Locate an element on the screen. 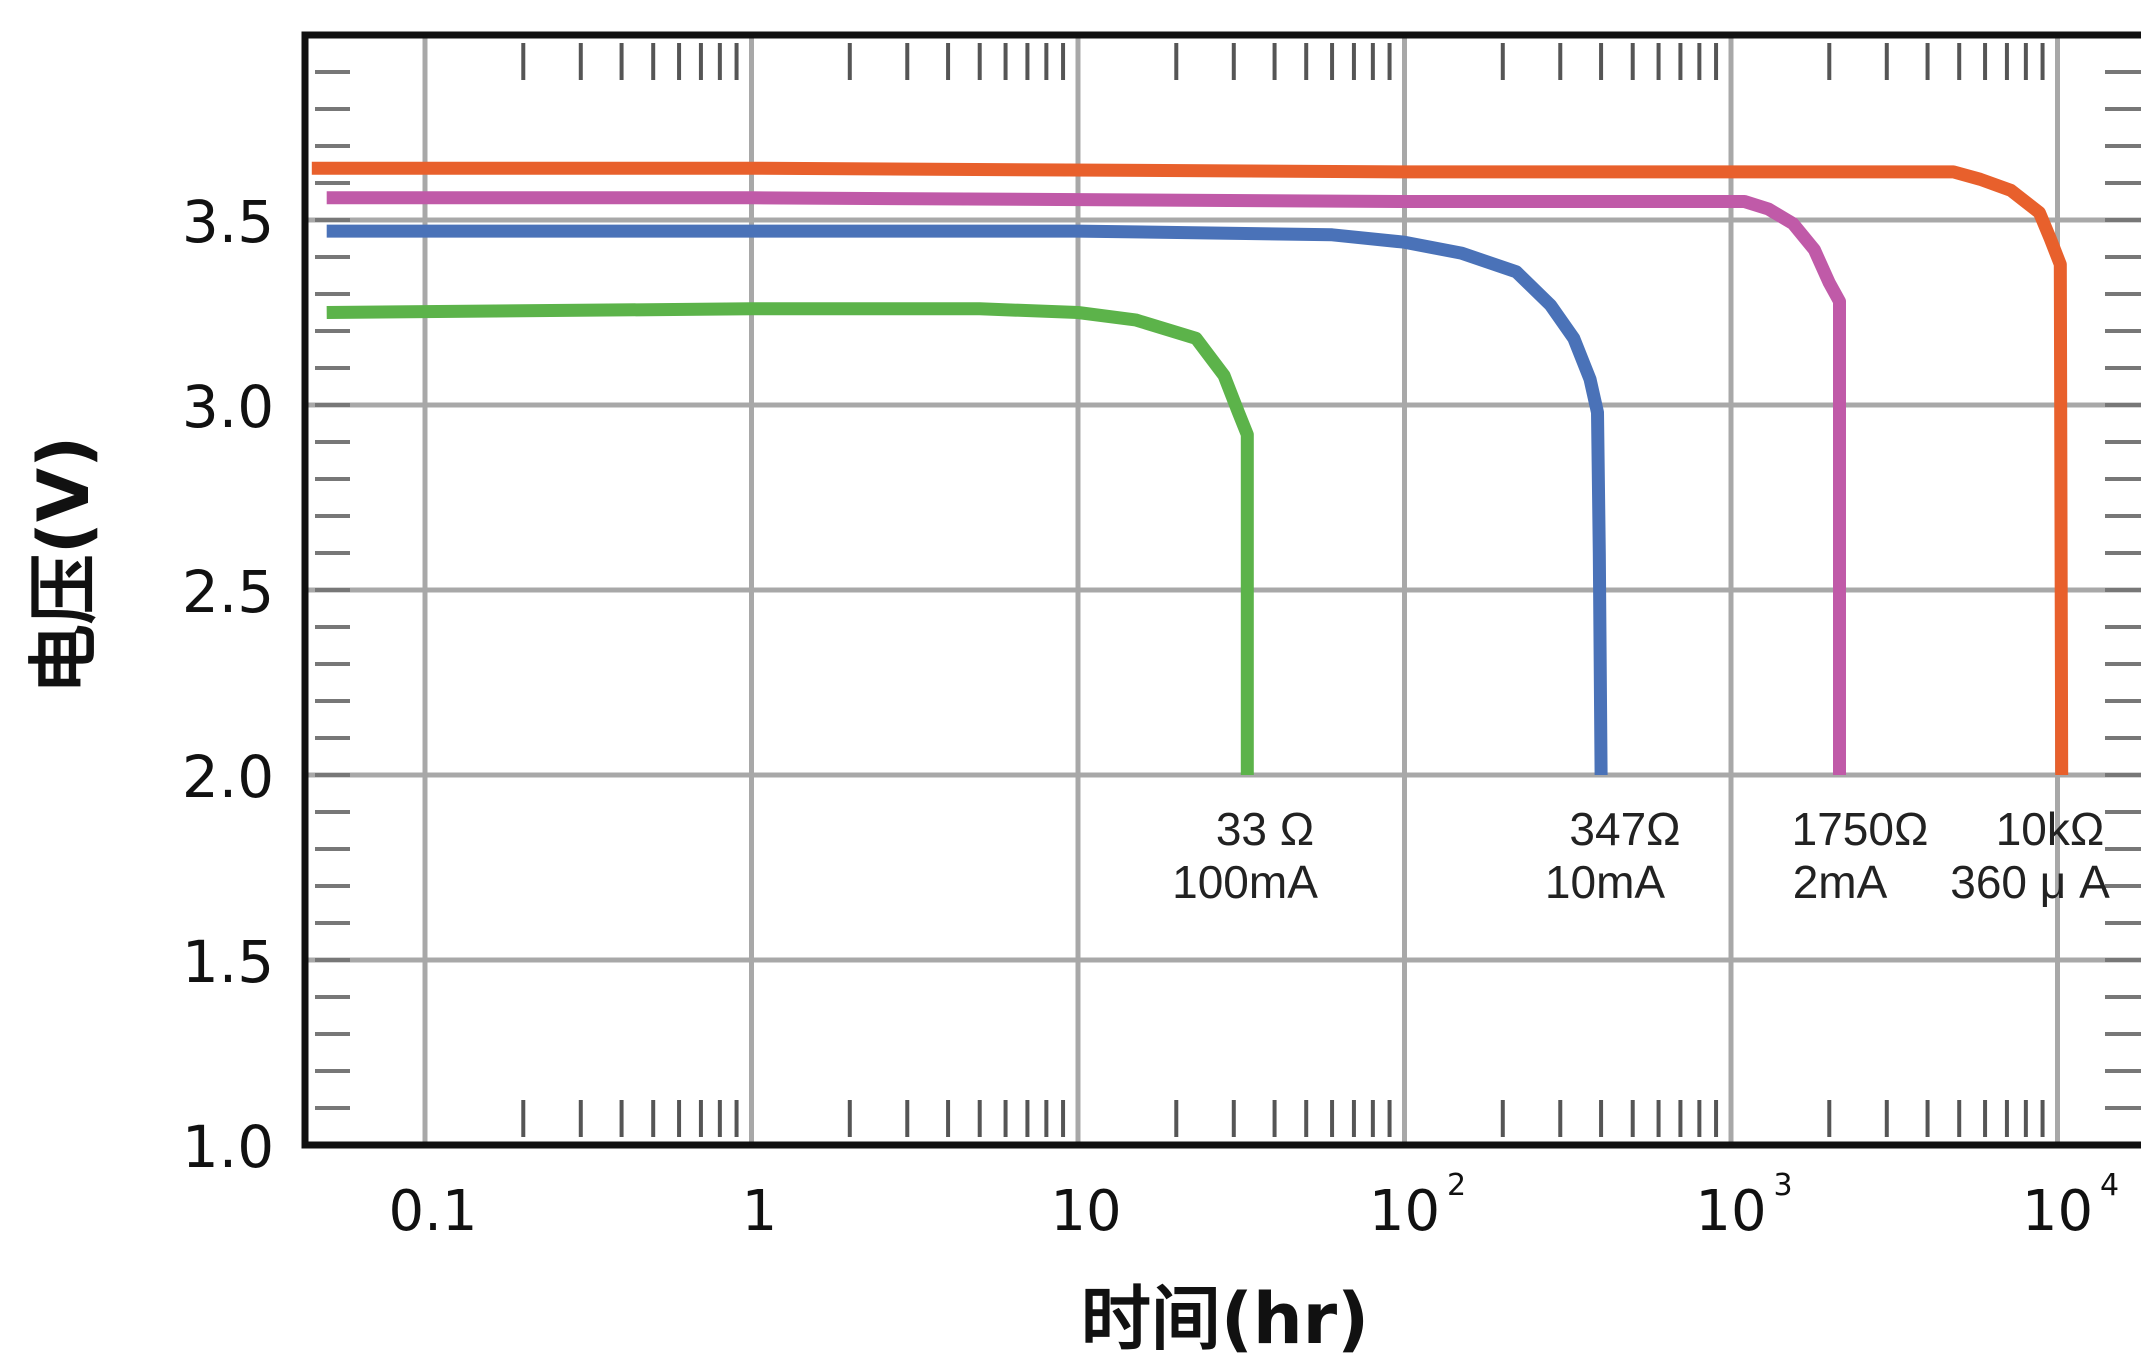 Image resolution: width=2141 pixels, height=1356 pixels. x-tick-exponent: 4 is located at coordinates (2109, 1185).